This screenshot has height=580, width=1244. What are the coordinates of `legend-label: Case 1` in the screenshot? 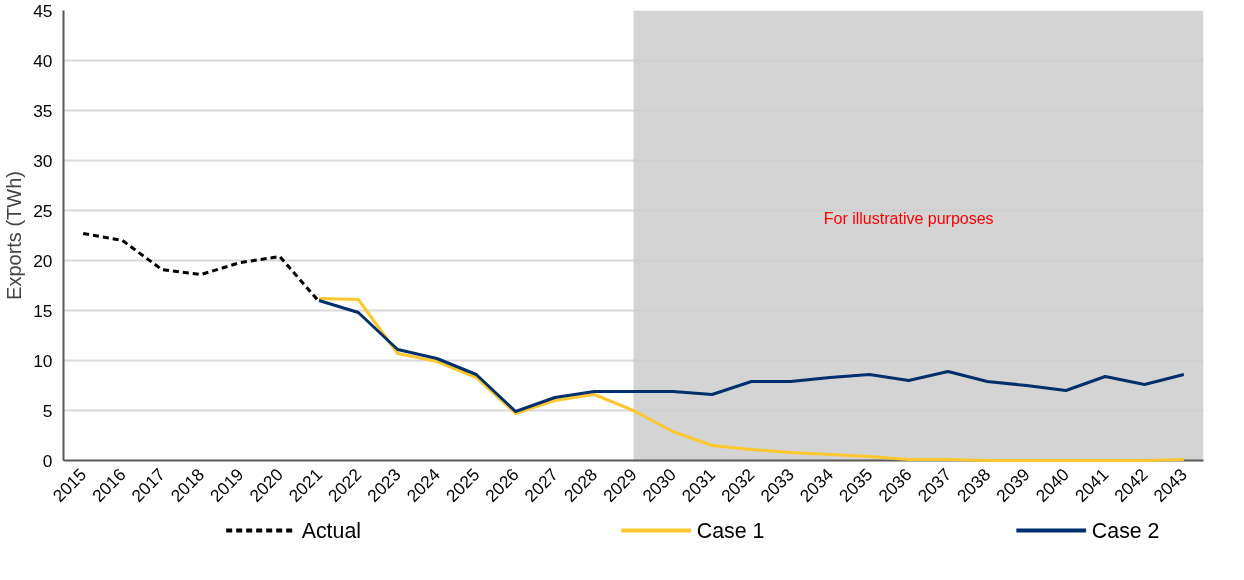 It's located at (730, 530).